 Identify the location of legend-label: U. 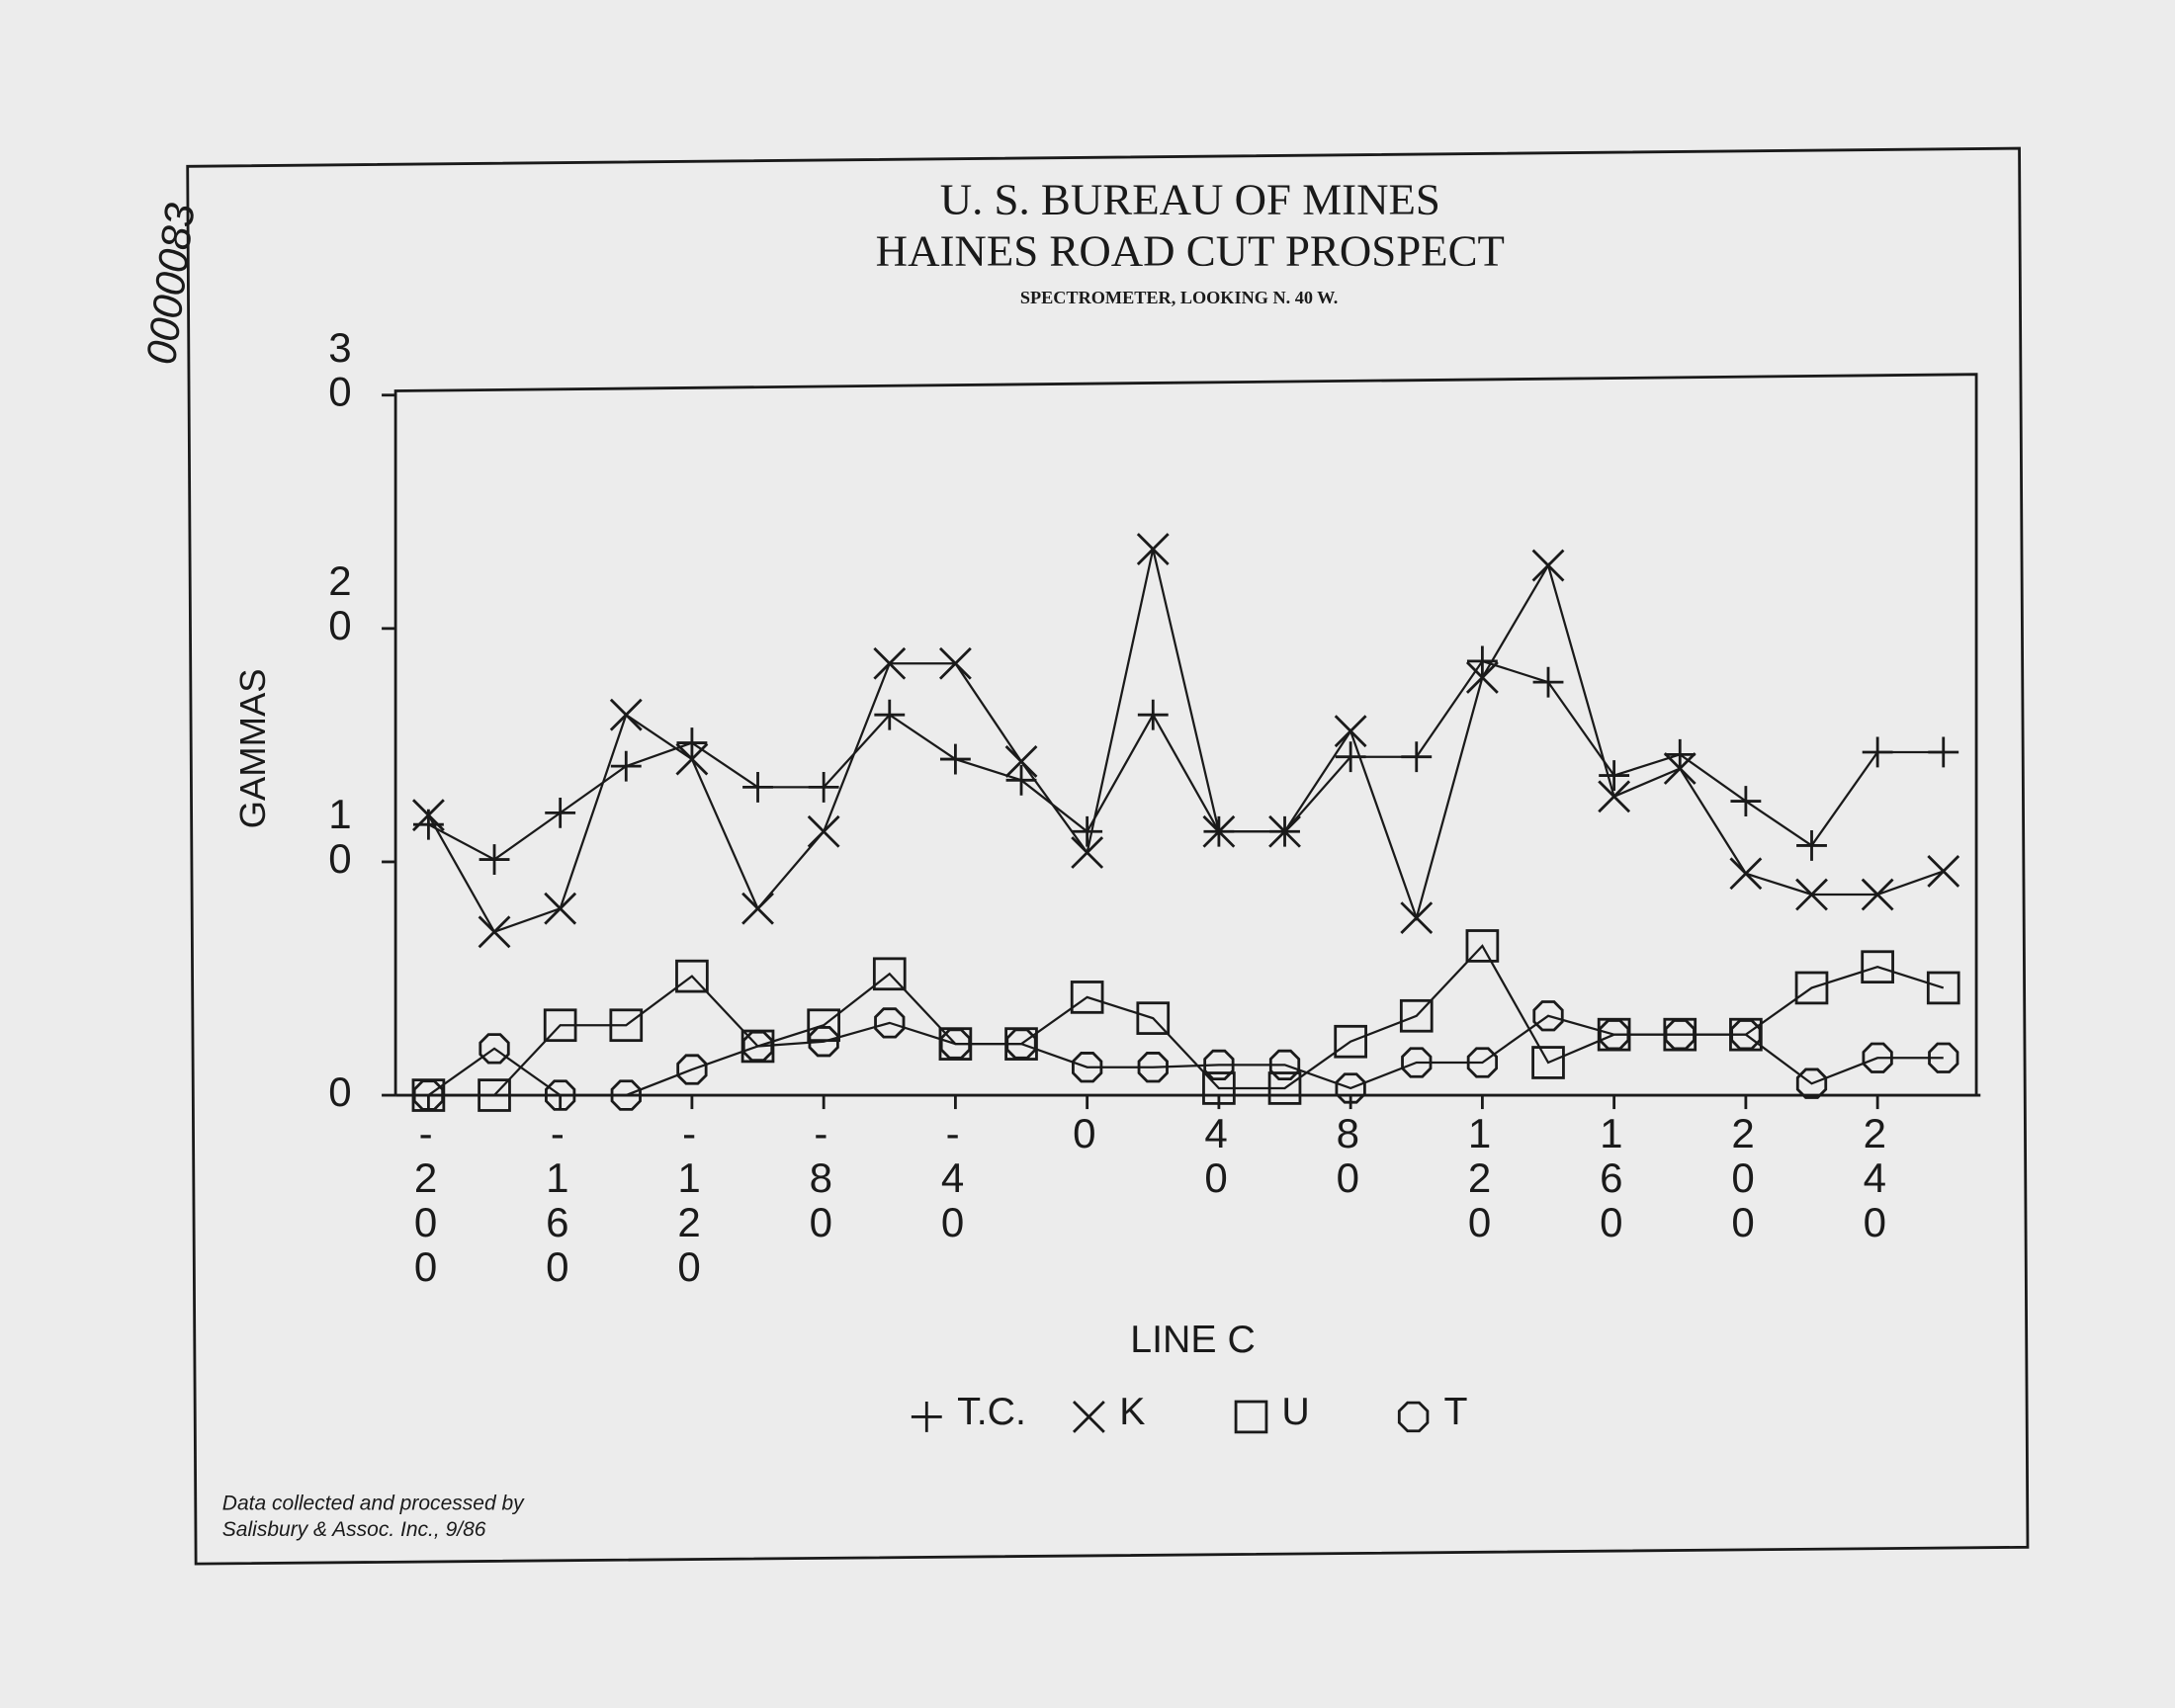
(1295, 1411).